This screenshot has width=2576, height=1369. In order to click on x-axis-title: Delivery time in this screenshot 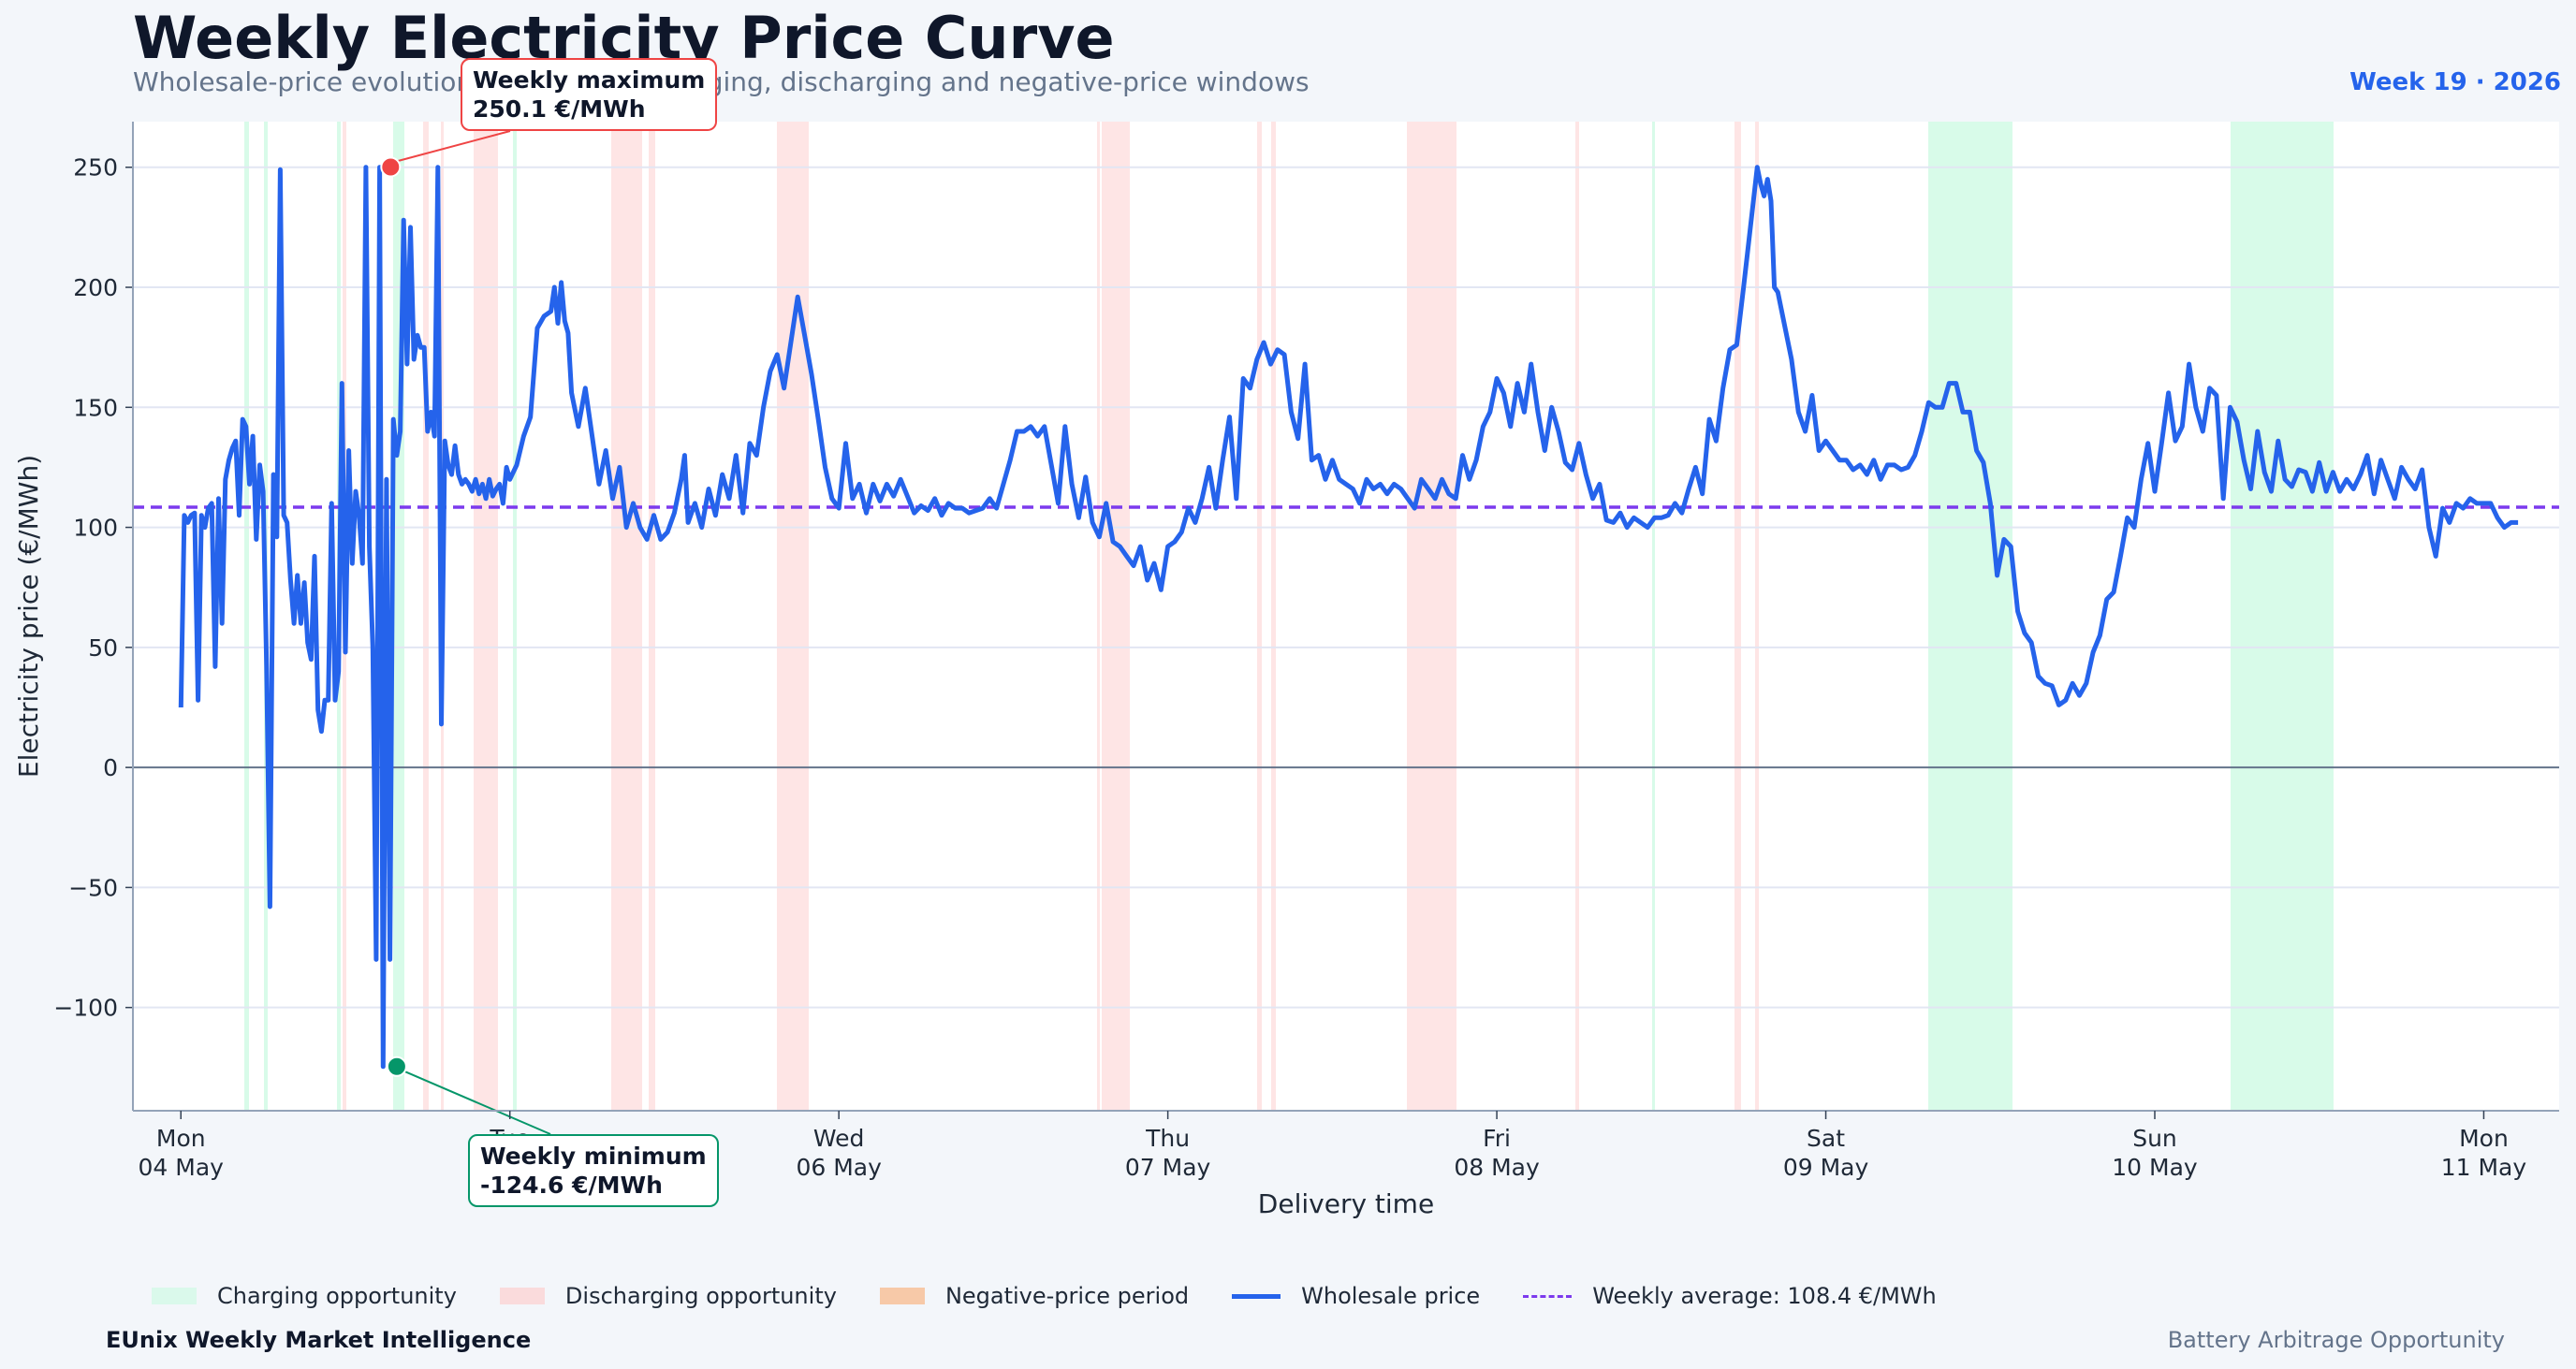, I will do `click(1346, 1204)`.